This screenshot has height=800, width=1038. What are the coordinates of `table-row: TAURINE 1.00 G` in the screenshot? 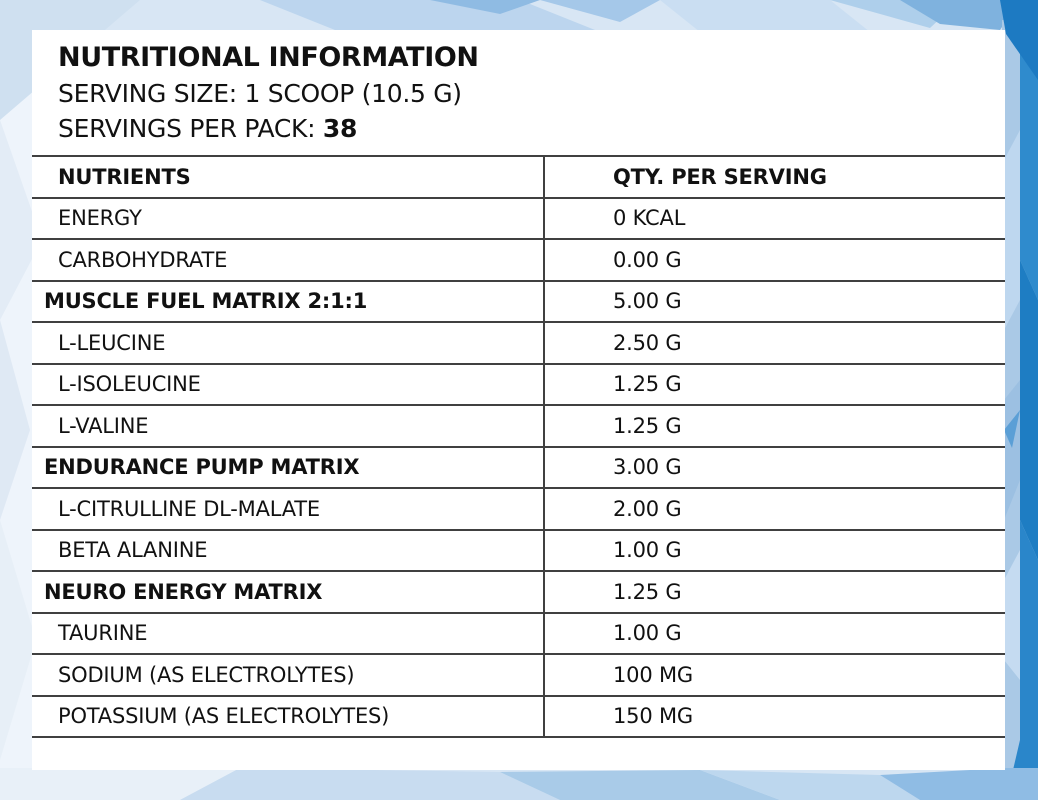 It's located at (518, 634).